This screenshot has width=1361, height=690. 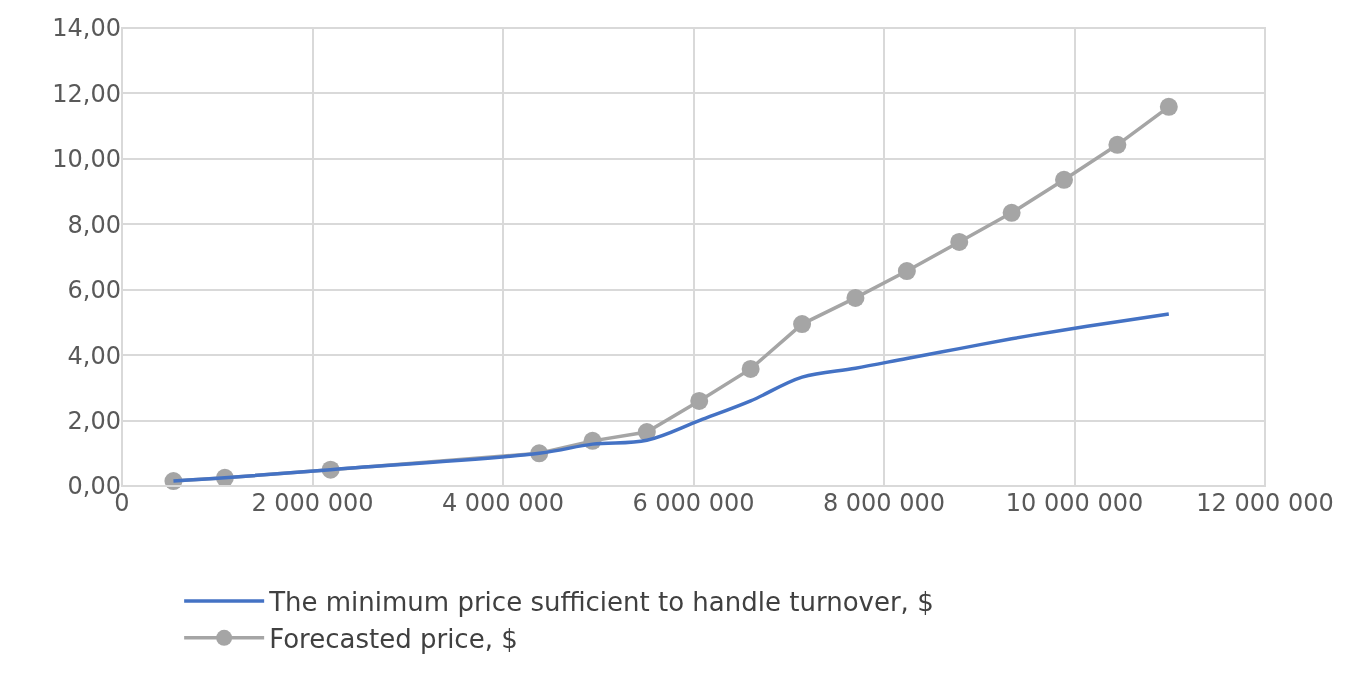 What do you see at coordinates (94, 420) in the screenshot?
I see `y-tick-label: 2,00` at bounding box center [94, 420].